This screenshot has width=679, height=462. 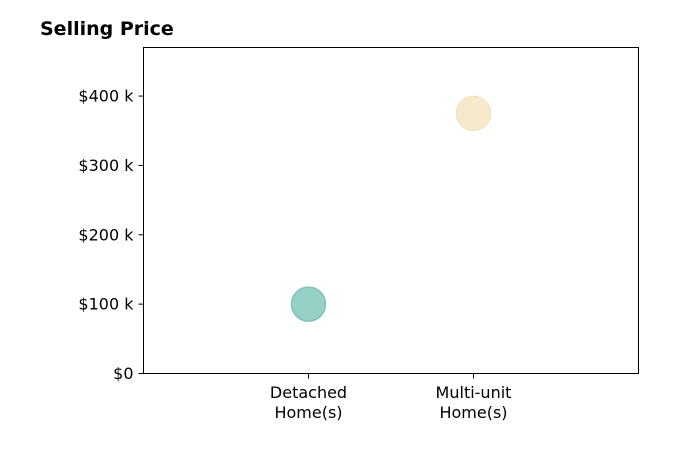 What do you see at coordinates (107, 29) in the screenshot?
I see `chart-title: Selling Price` at bounding box center [107, 29].